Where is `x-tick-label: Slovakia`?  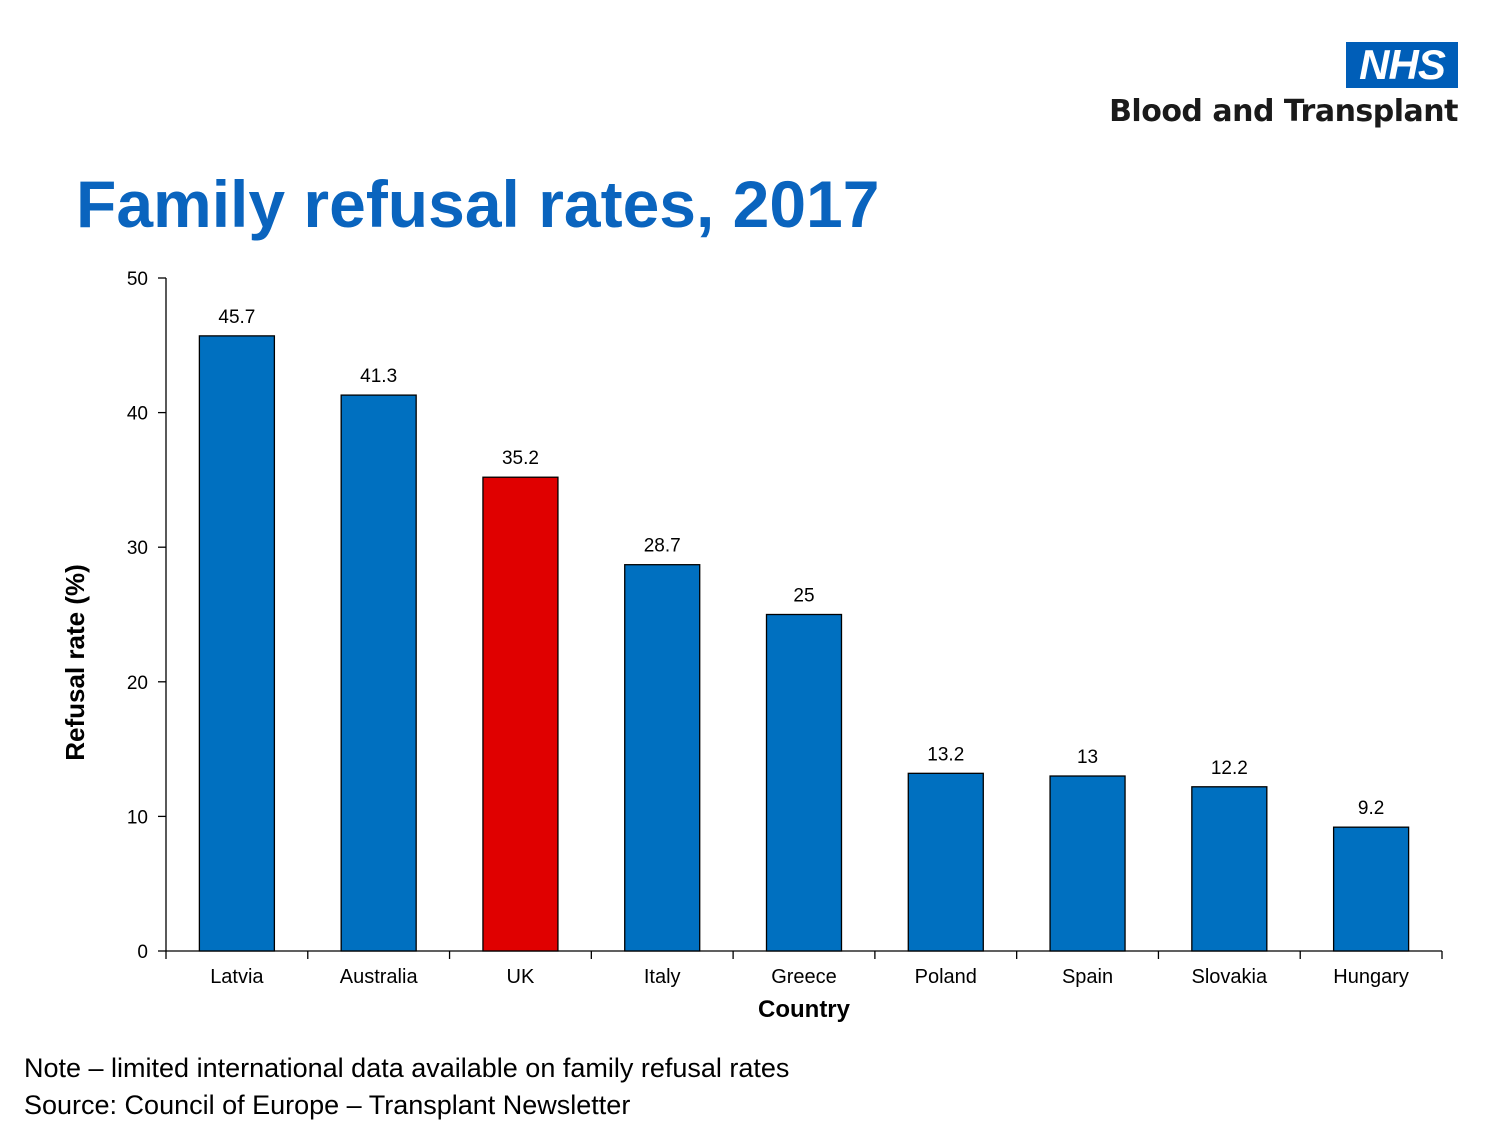
x-tick-label: Slovakia is located at coordinates (1230, 977).